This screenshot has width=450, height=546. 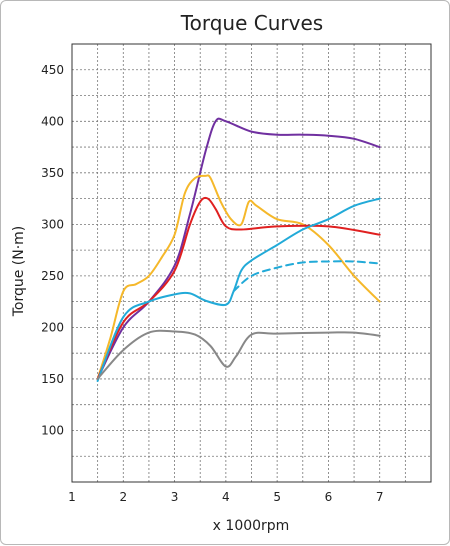 I want to click on y-axis-label: Torque (N·m), so click(x=19, y=272).